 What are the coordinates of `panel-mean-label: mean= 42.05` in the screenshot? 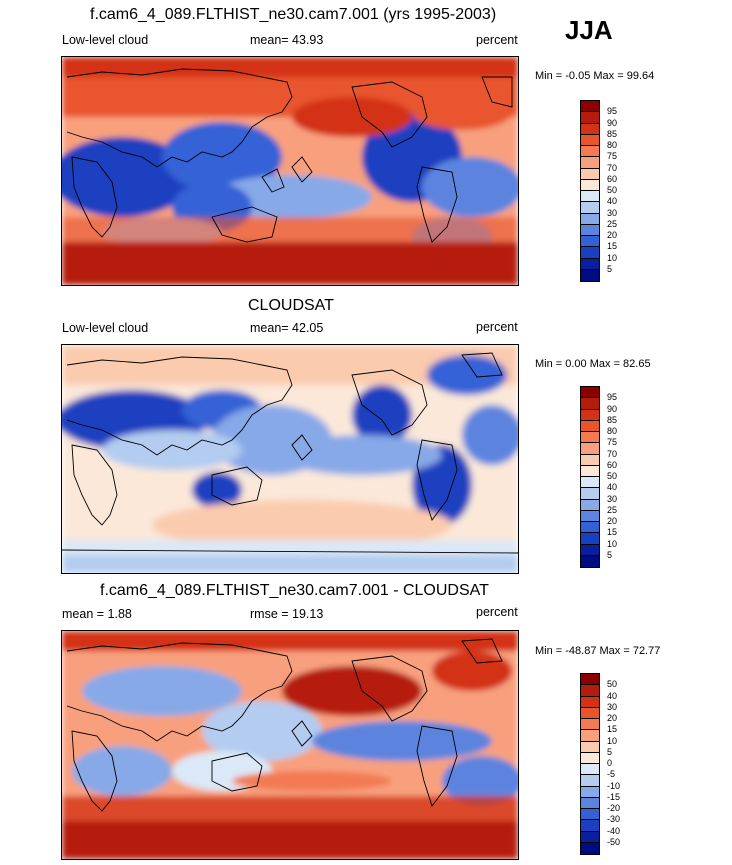 It's located at (287, 328).